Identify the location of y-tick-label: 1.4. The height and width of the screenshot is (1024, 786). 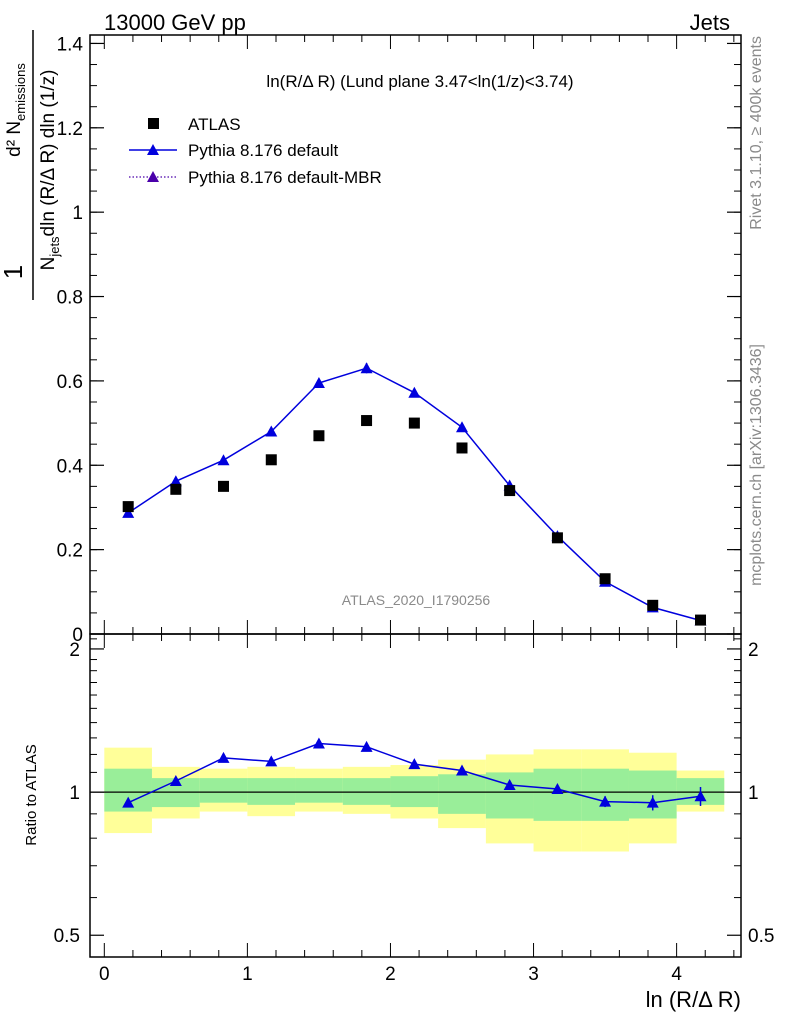
(70, 44).